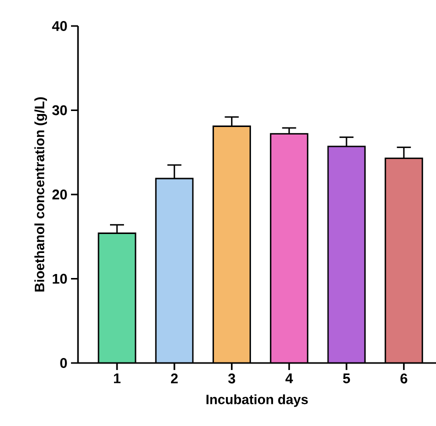  What do you see at coordinates (63, 363) in the screenshot?
I see `y-tick-label: 0` at bounding box center [63, 363].